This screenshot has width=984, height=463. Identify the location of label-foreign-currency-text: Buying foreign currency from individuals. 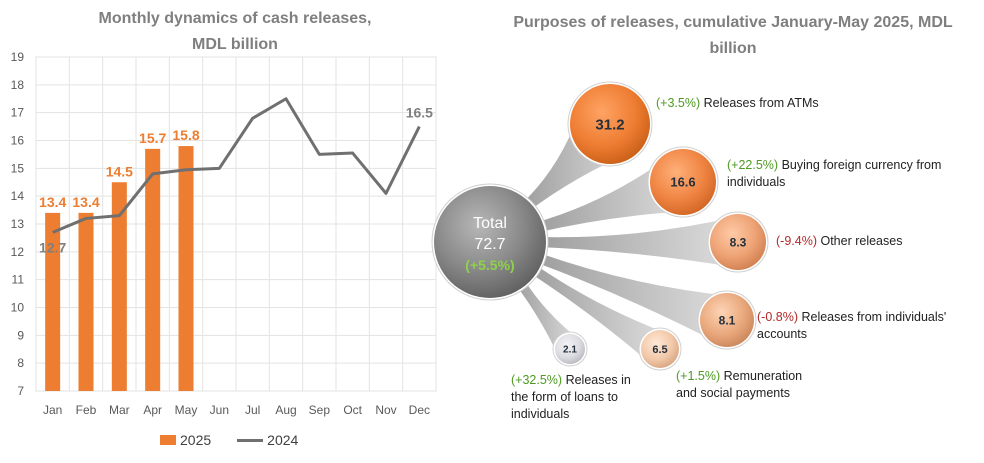
(834, 173).